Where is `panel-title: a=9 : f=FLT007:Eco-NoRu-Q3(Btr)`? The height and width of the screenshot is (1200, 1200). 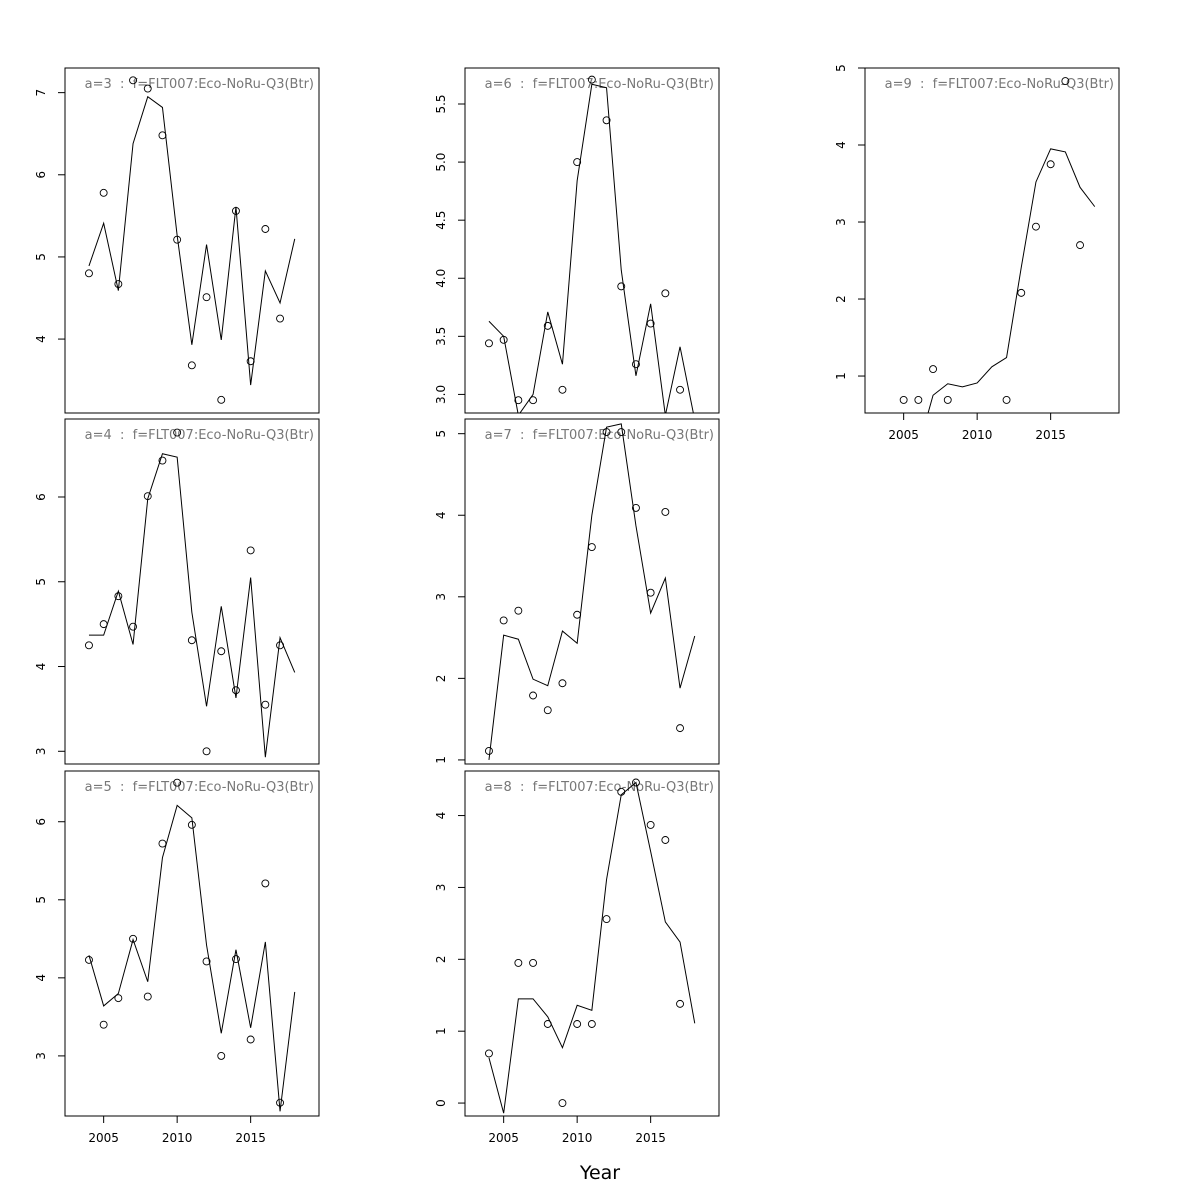 panel-title: a=9 : f=FLT007:Eco-NoRu-Q3(Btr) is located at coordinates (999, 84).